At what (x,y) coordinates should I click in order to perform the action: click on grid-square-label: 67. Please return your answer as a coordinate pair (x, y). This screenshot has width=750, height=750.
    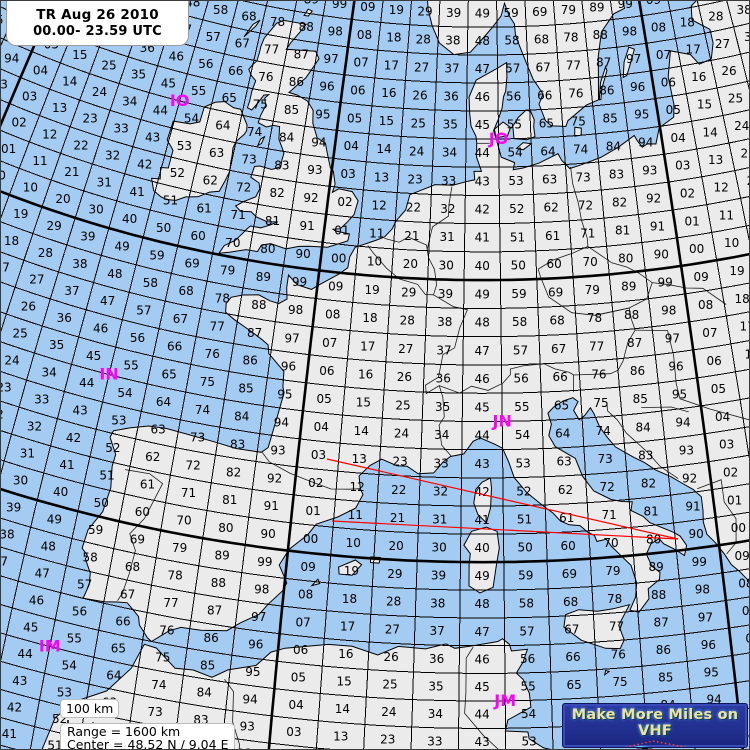
    Looking at the image, I should click on (127, 594).